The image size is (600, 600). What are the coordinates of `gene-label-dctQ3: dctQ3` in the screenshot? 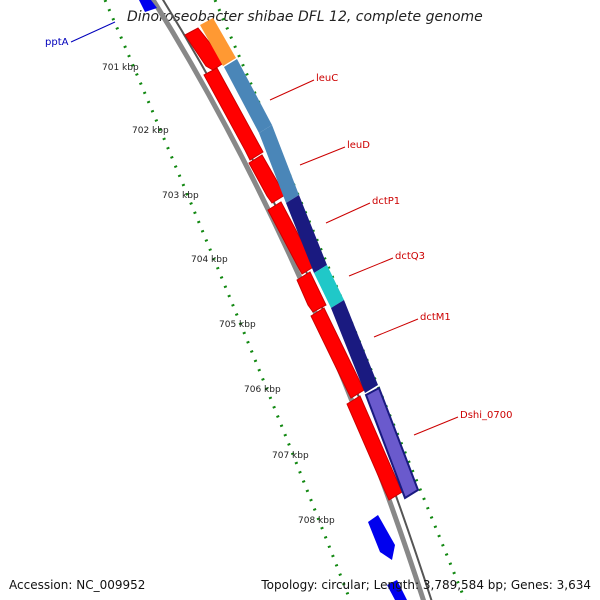 It's located at (410, 256).